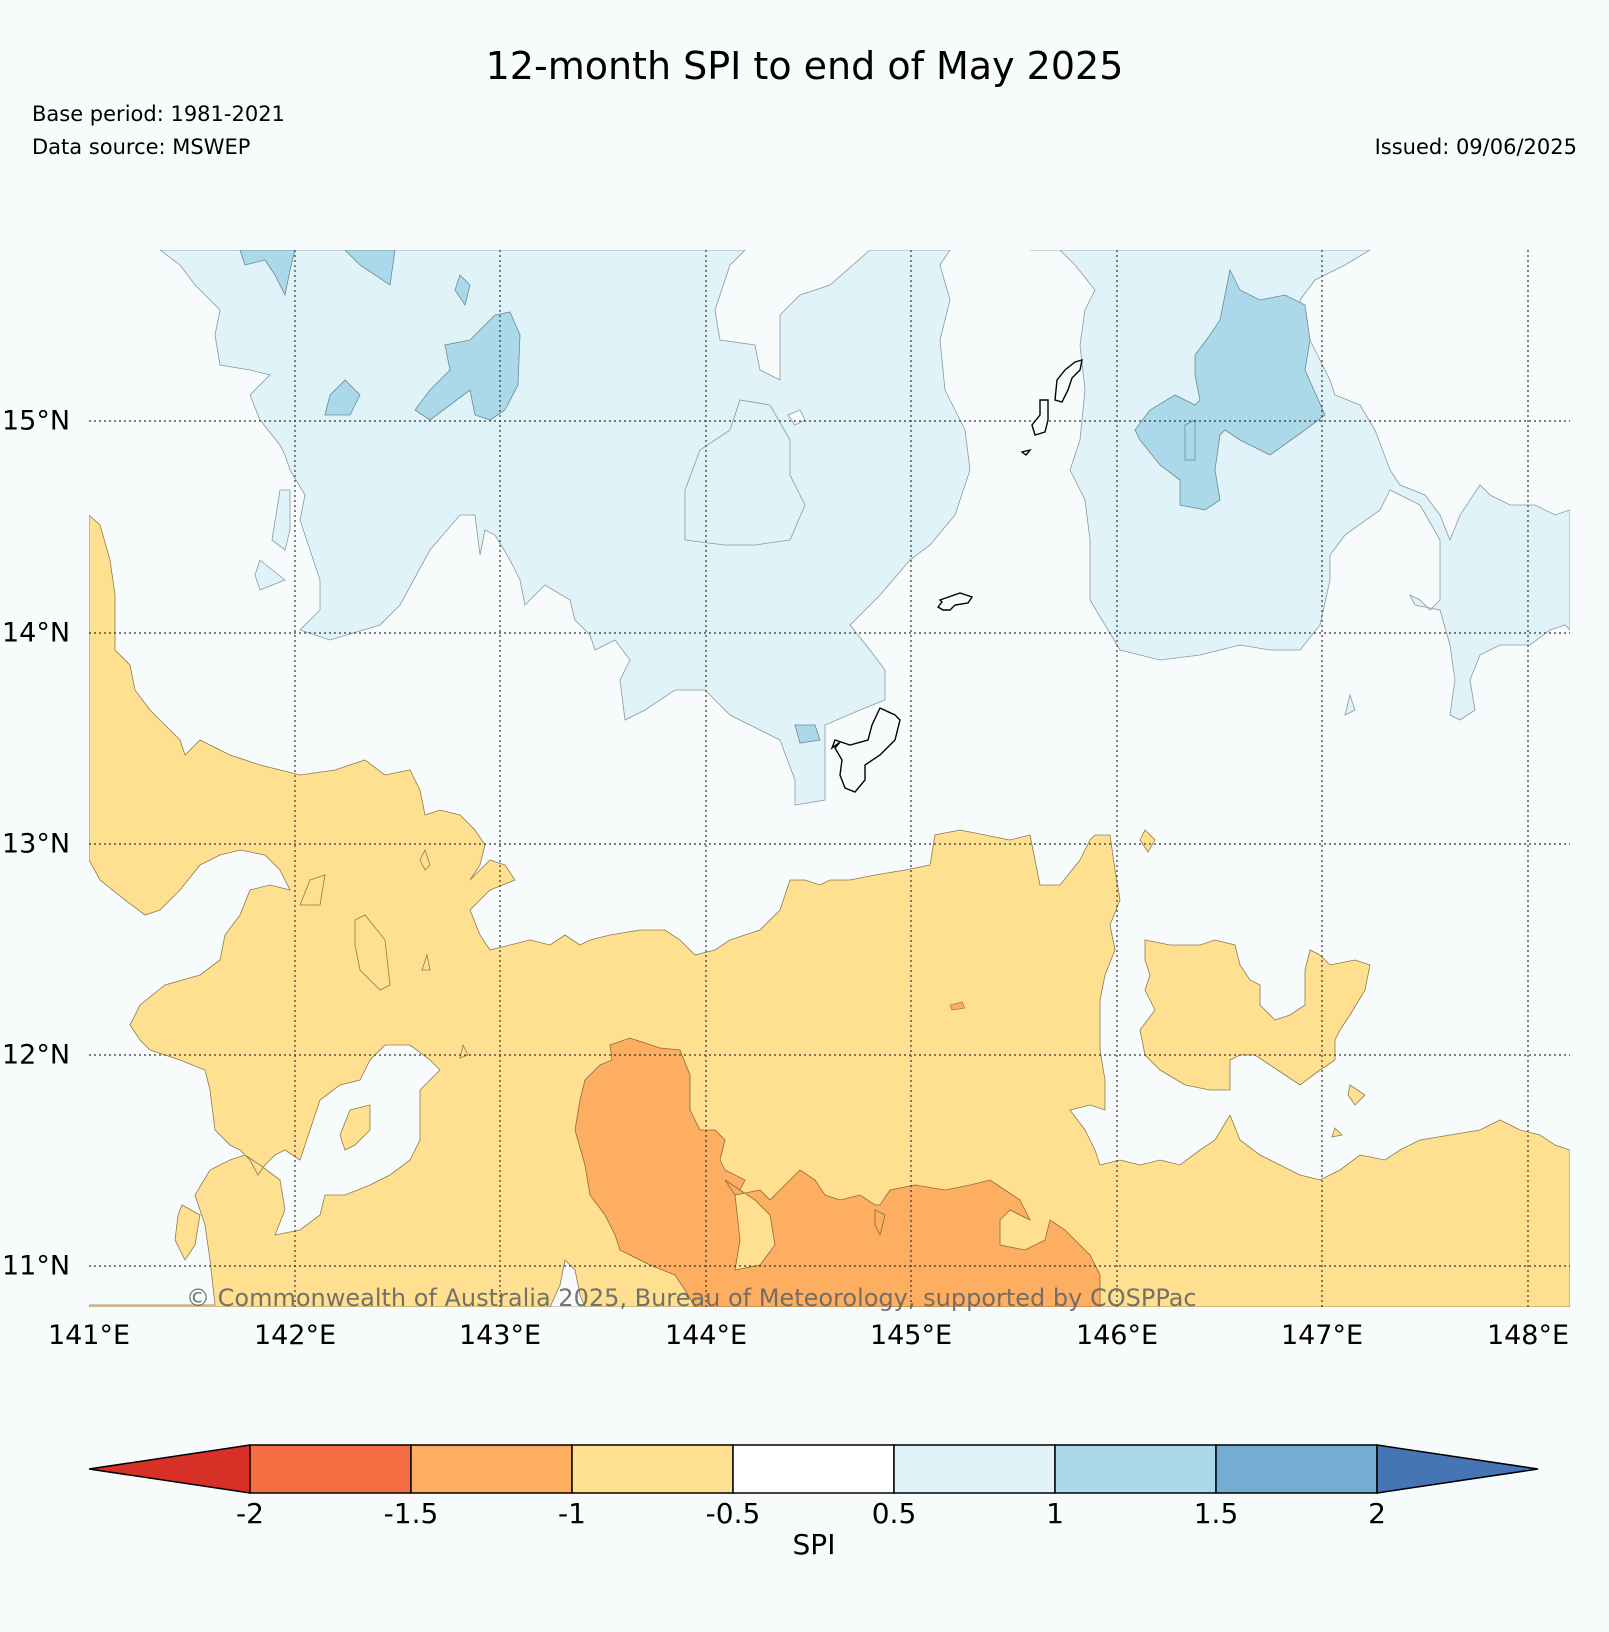  Describe the element at coordinates (1055, 1513) in the screenshot. I see `colorbar-tick-1: 1` at that location.